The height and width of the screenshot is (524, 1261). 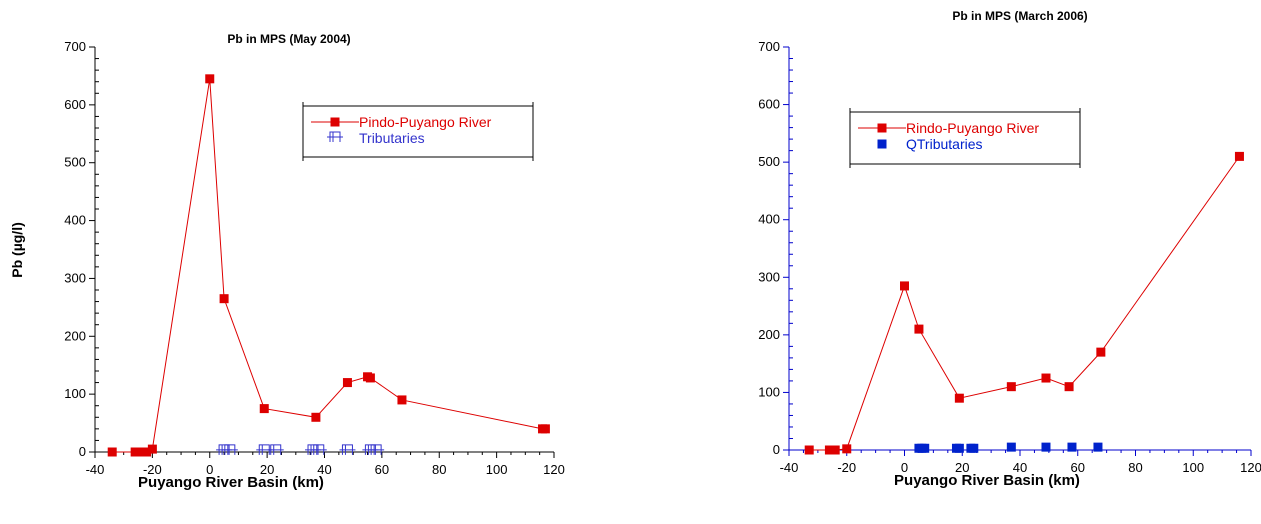 I want to click on legend-label: Rindo-Puyango River, so click(x=972, y=128).